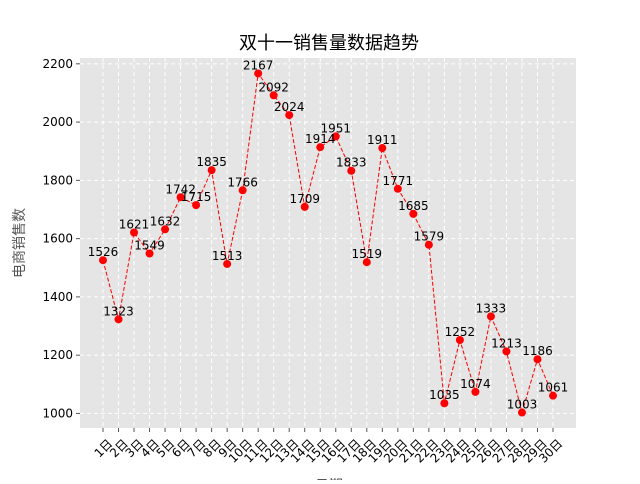  What do you see at coordinates (103, 252) in the screenshot?
I see `data-label: 1526` at bounding box center [103, 252].